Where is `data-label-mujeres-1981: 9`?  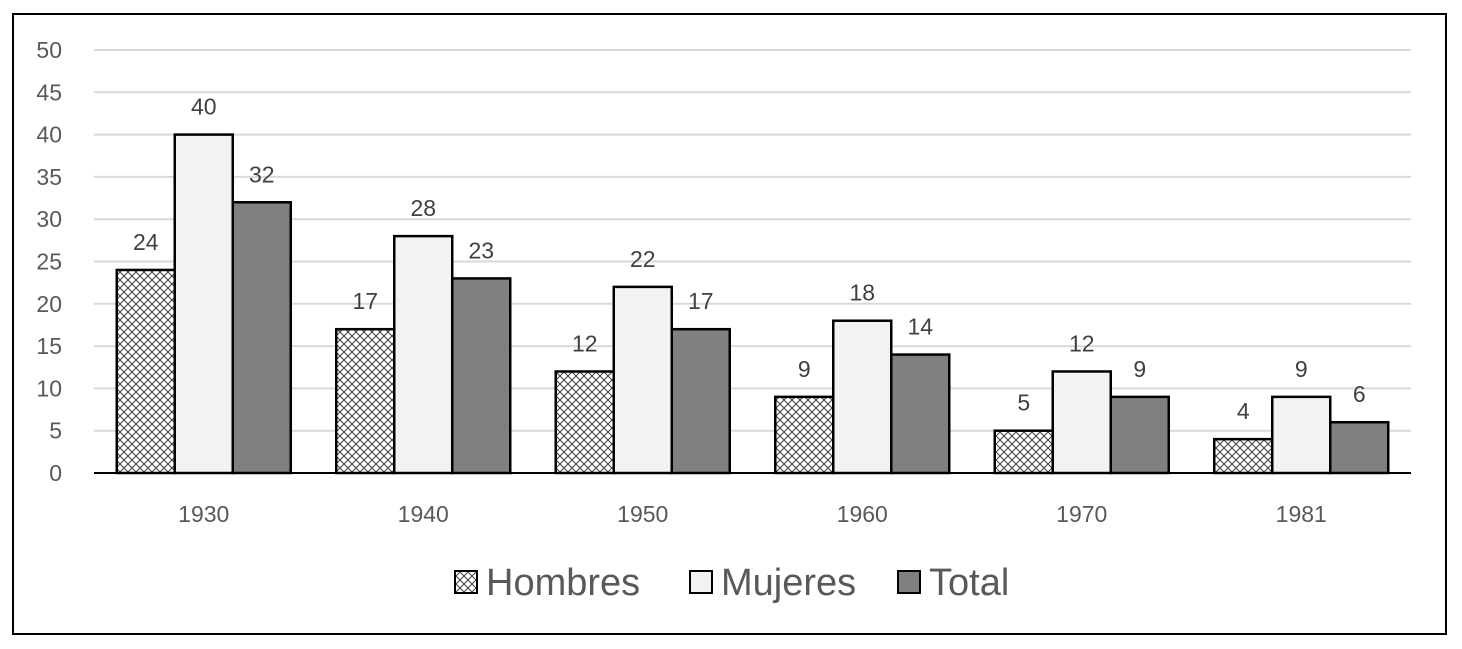
data-label-mujeres-1981: 9 is located at coordinates (1301, 369).